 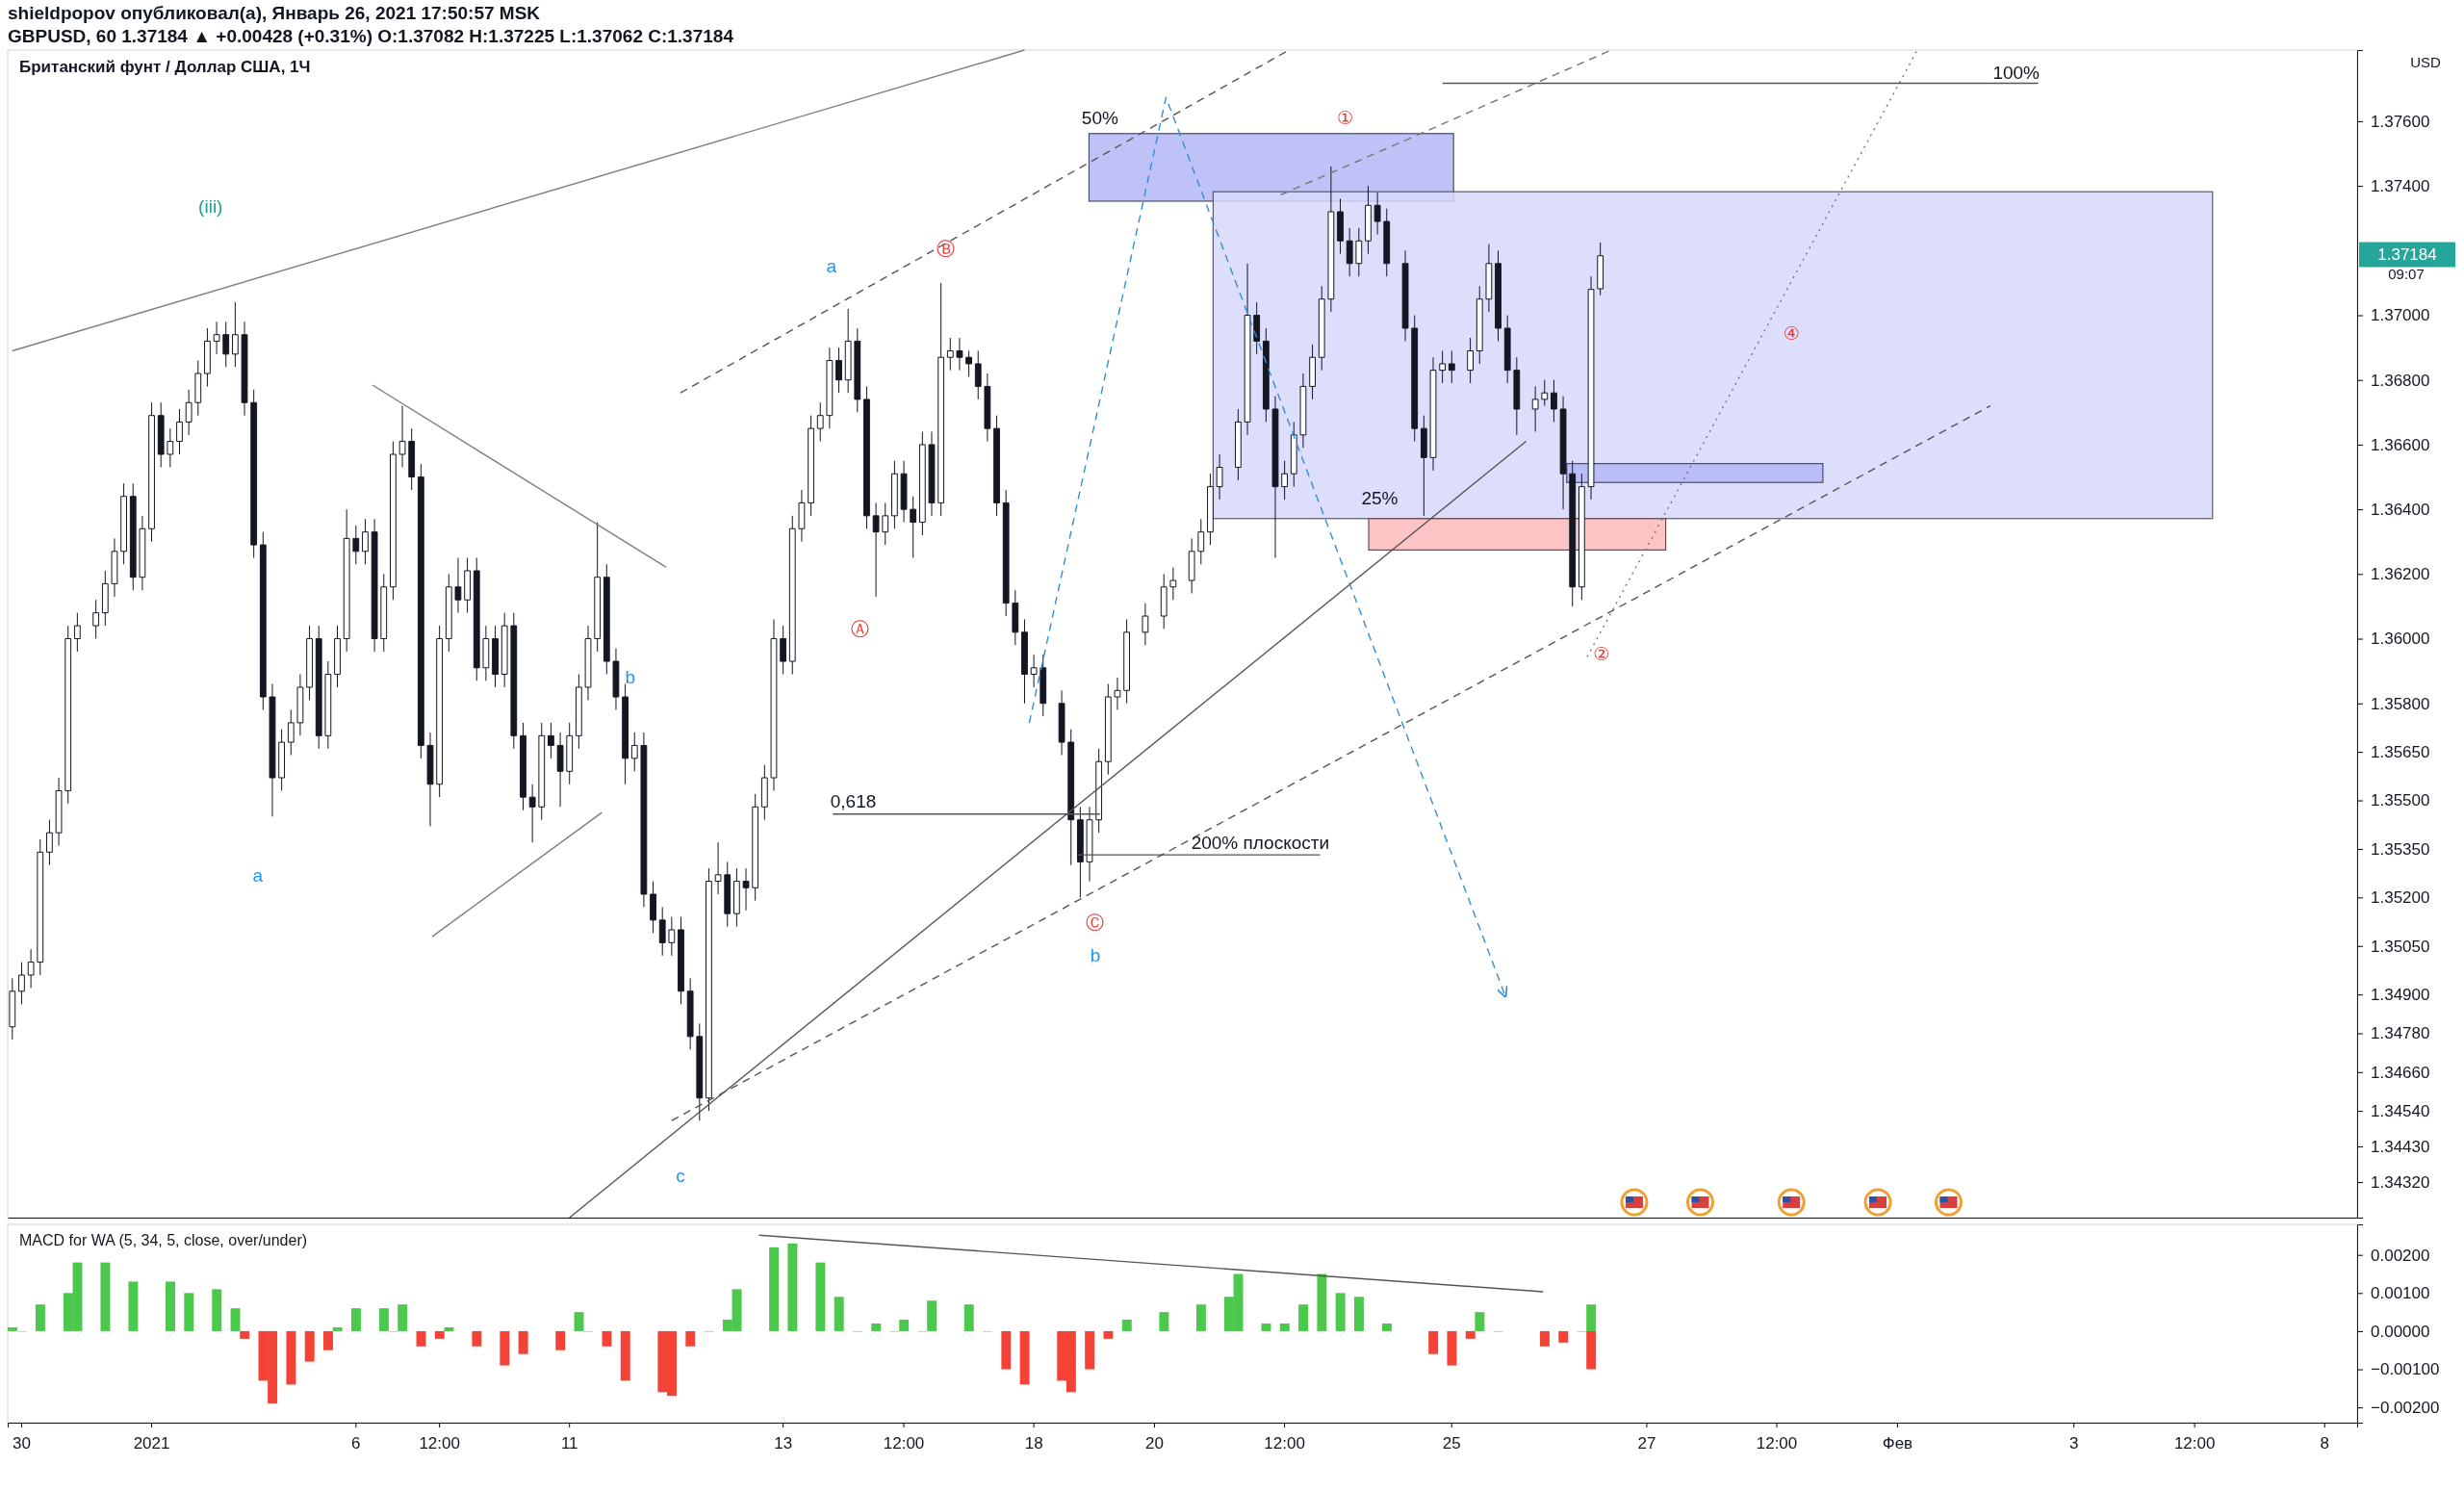 I want to click on annotation: 100%, so click(x=2016, y=72).